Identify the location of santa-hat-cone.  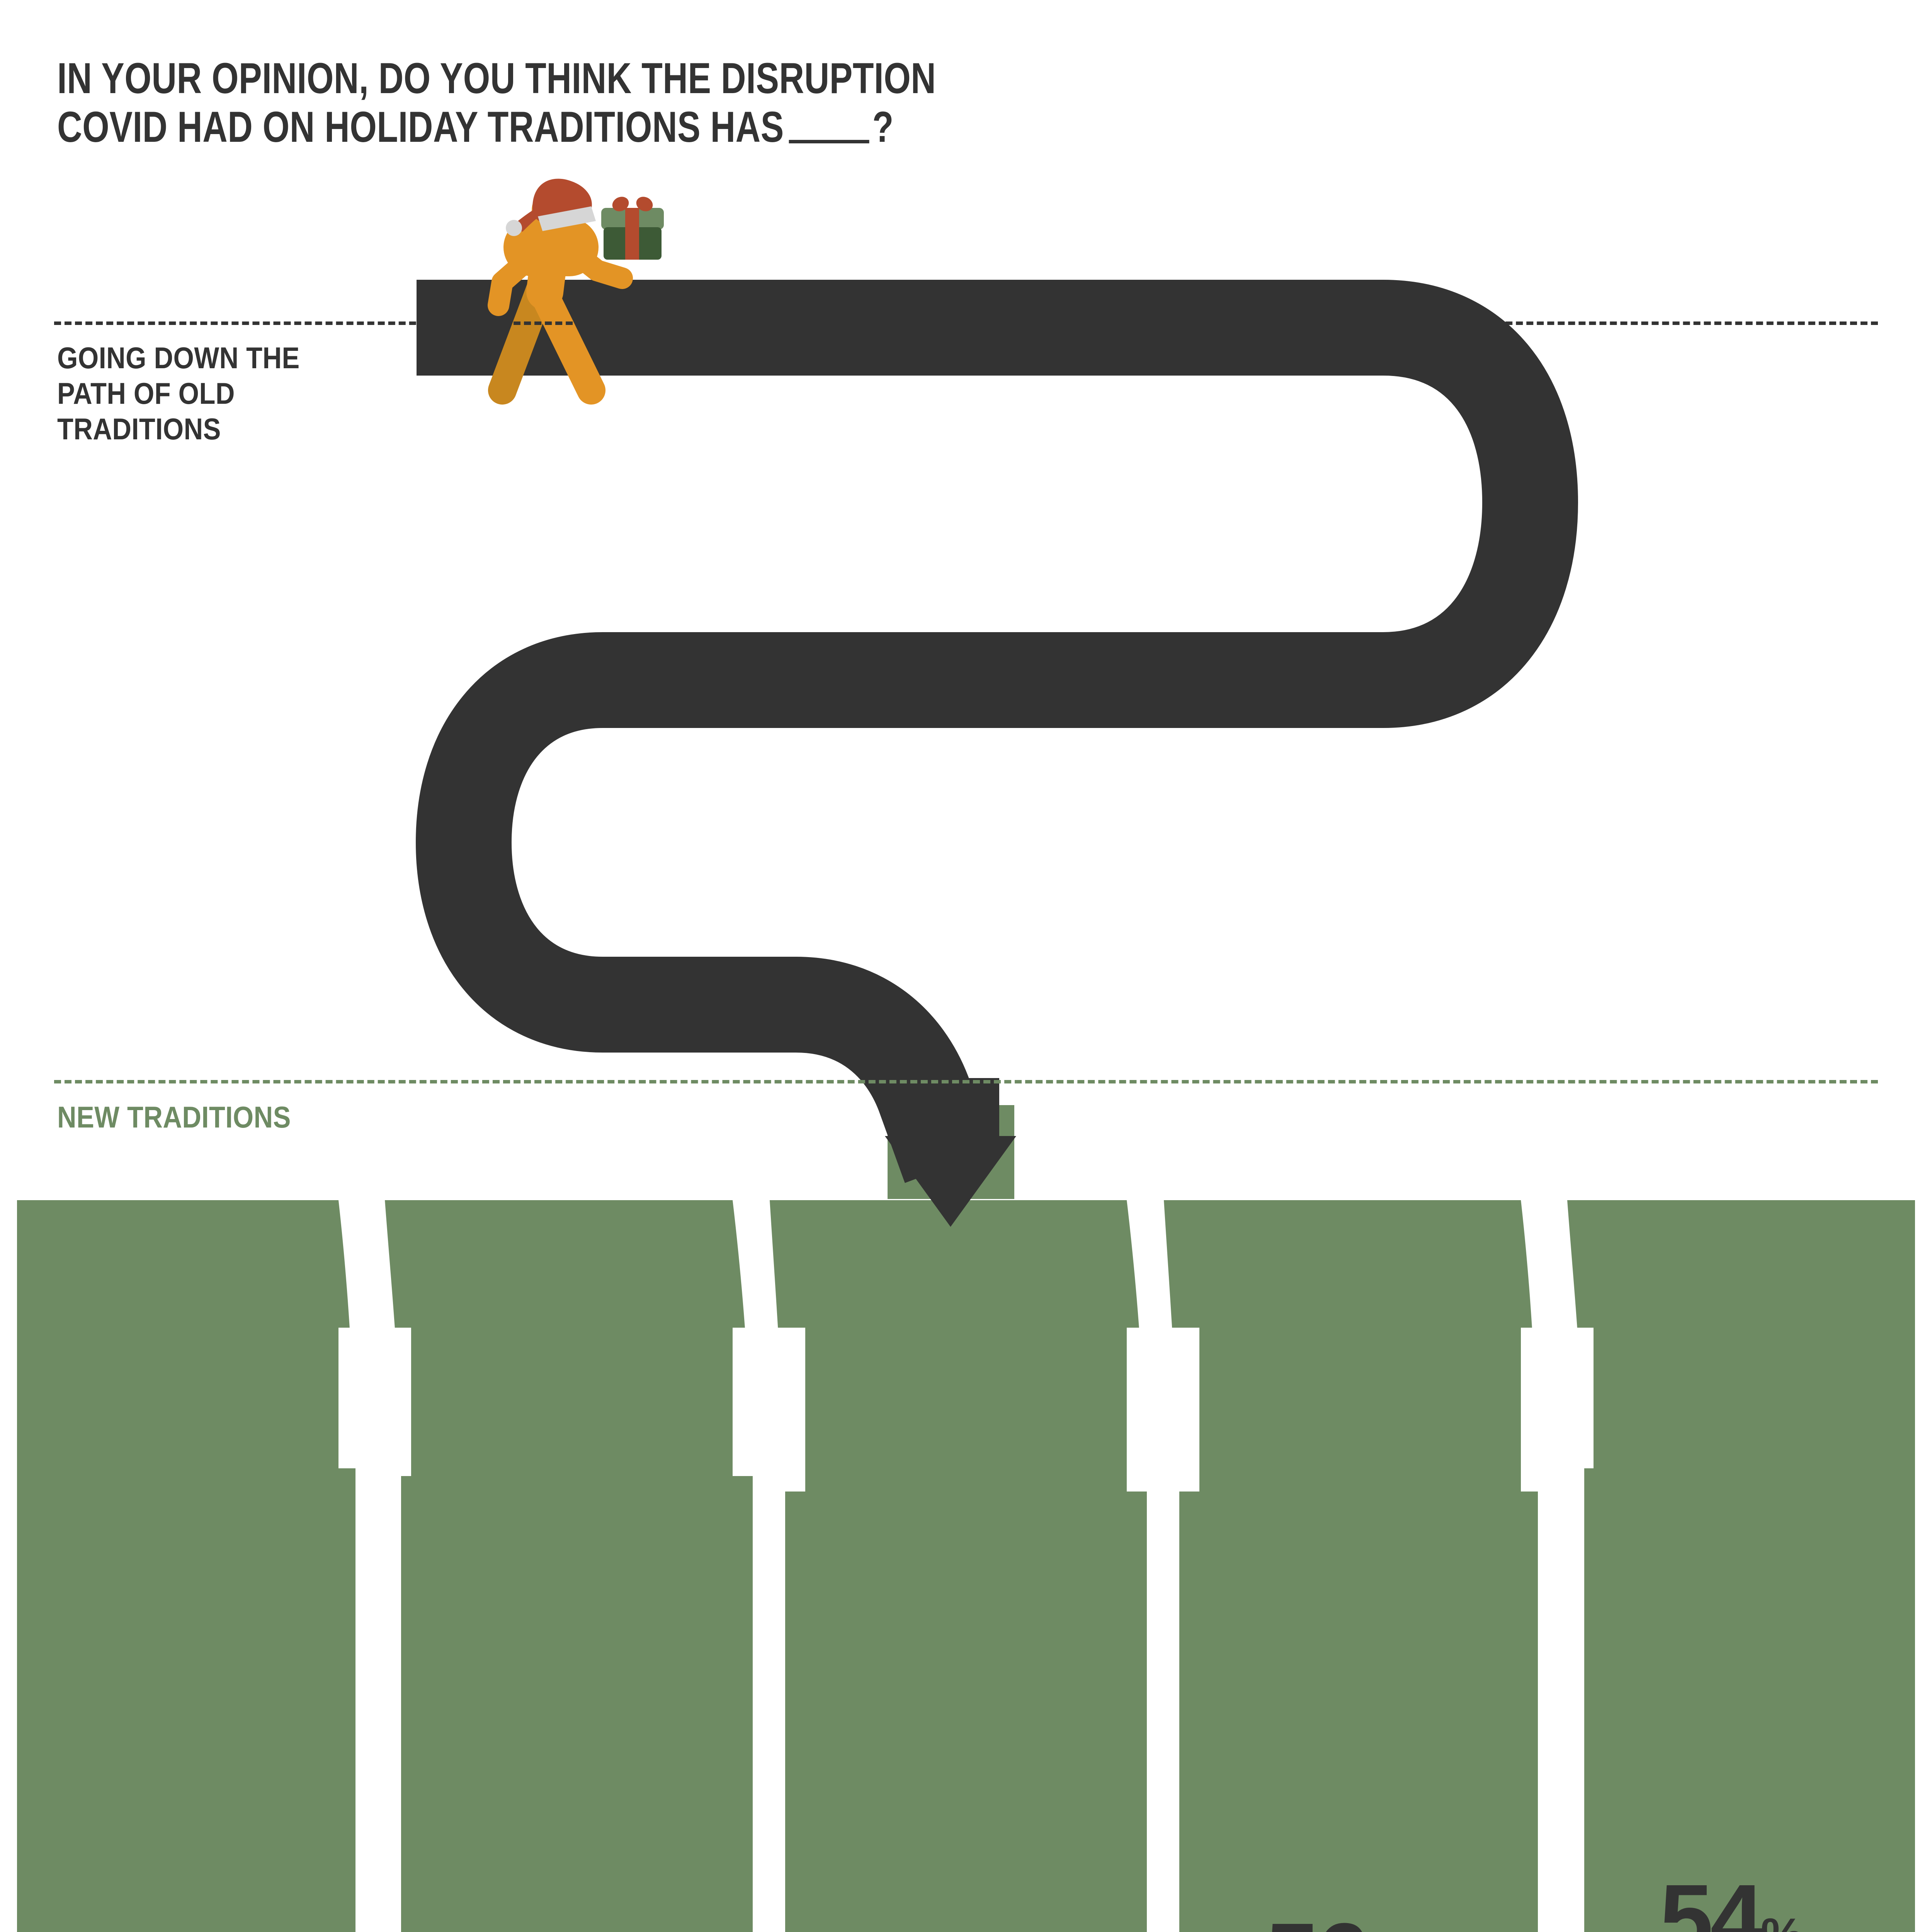
(562, 200).